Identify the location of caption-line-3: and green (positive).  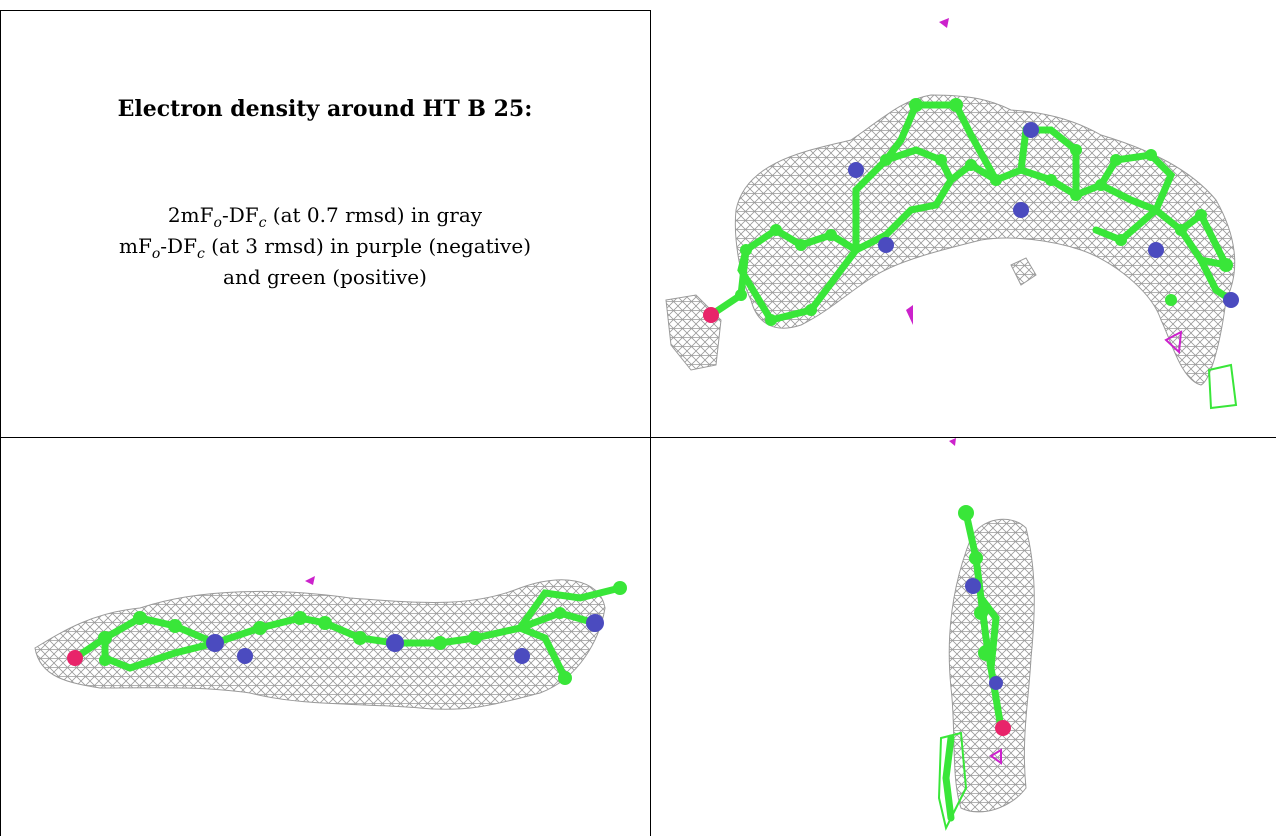
(325, 277).